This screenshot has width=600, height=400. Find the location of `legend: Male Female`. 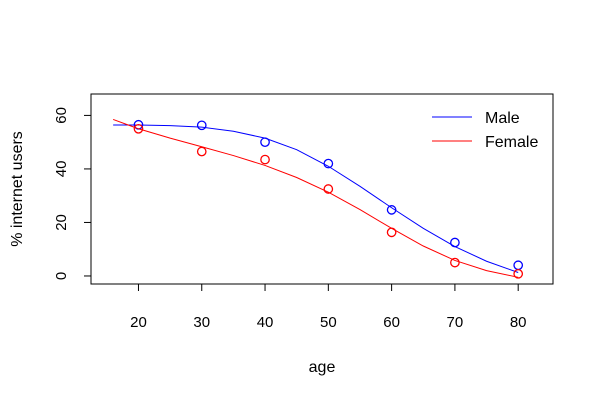

legend: Male Female is located at coordinates (485, 130).